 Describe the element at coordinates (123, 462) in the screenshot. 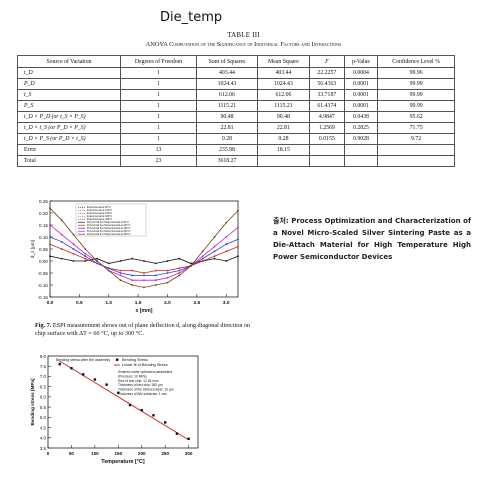

I see `x-axis-label: Temperature [°C]` at that location.